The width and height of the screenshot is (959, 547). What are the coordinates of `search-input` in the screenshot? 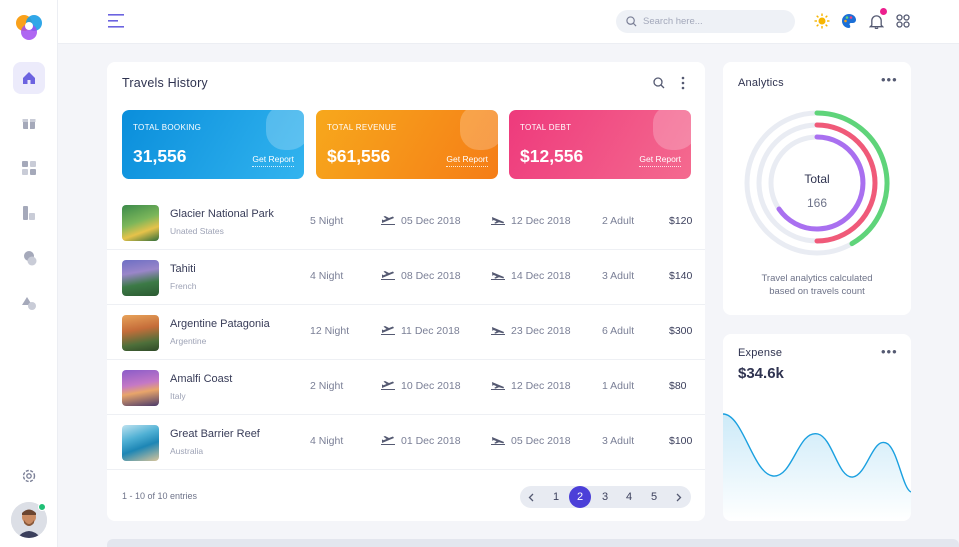 It's located at (713, 21).